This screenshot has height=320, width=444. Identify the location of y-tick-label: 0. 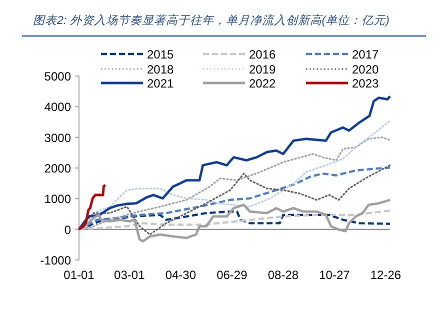
(68, 229).